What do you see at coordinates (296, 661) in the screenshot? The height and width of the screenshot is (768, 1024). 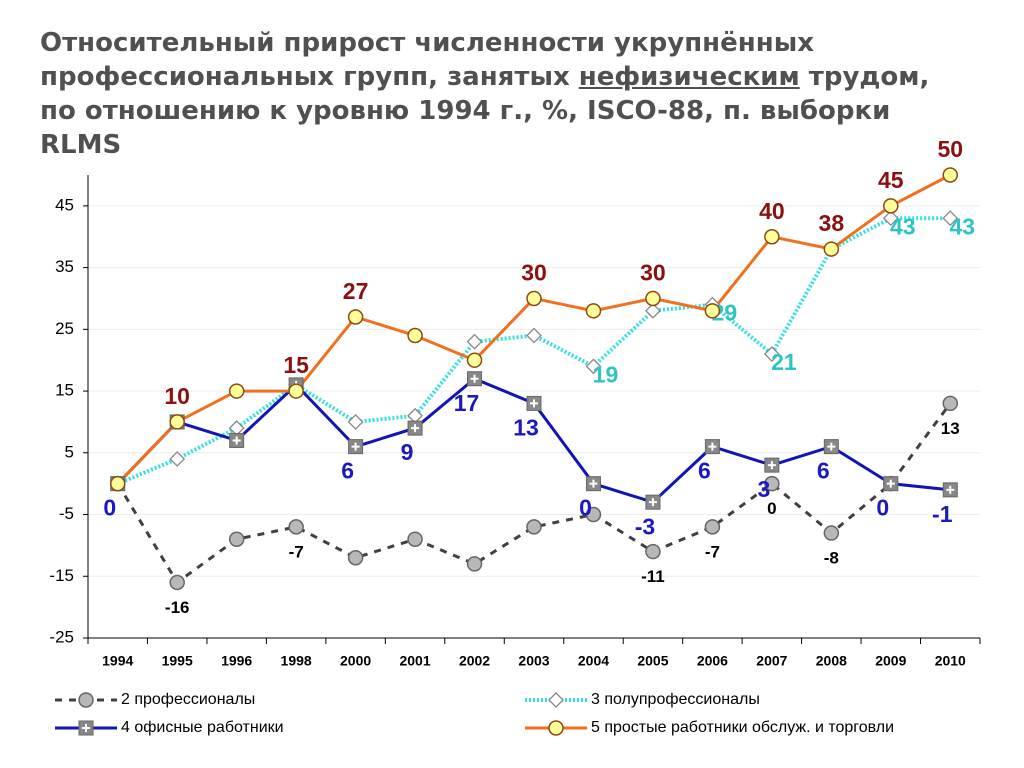 I see `x-tick-label: 1998` at bounding box center [296, 661].